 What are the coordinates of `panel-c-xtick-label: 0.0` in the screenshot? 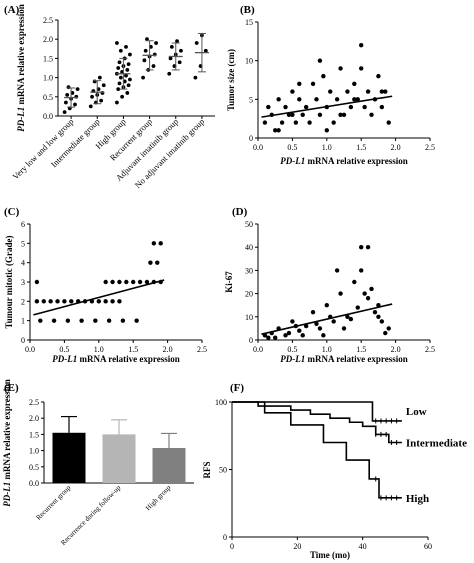 It's located at (30, 349).